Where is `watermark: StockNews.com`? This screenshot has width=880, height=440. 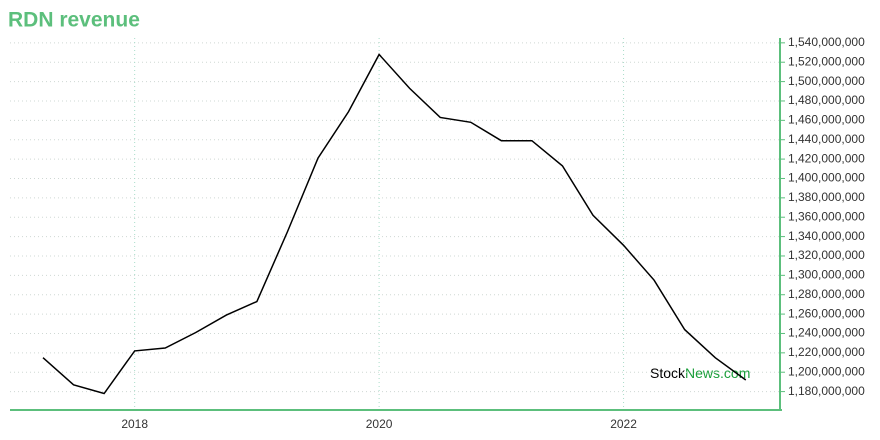
watermark: StockNews.com is located at coordinates (700, 373).